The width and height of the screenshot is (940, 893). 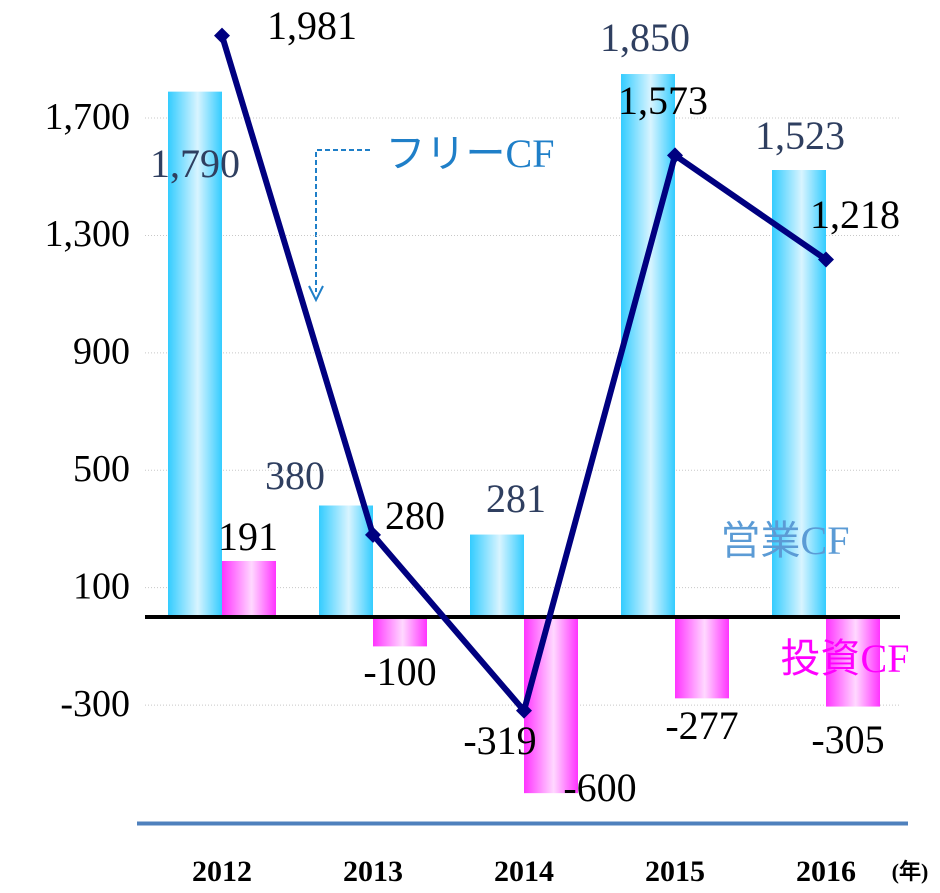 What do you see at coordinates (101, 586) in the screenshot?
I see `y-tick-label: 100` at bounding box center [101, 586].